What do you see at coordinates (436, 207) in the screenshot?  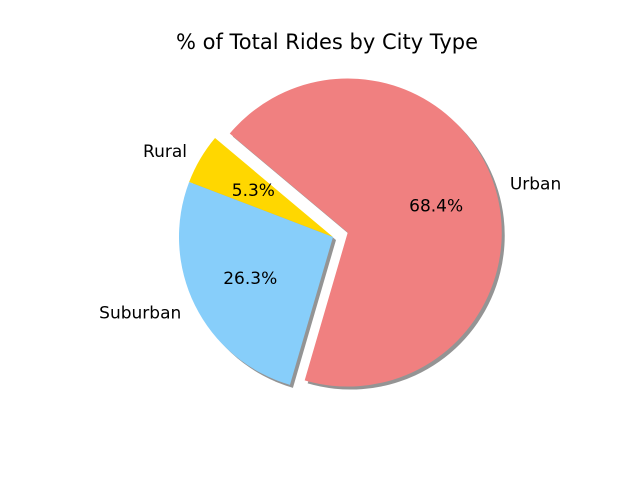 I see `percent-label-urban: 68.4%` at bounding box center [436, 207].